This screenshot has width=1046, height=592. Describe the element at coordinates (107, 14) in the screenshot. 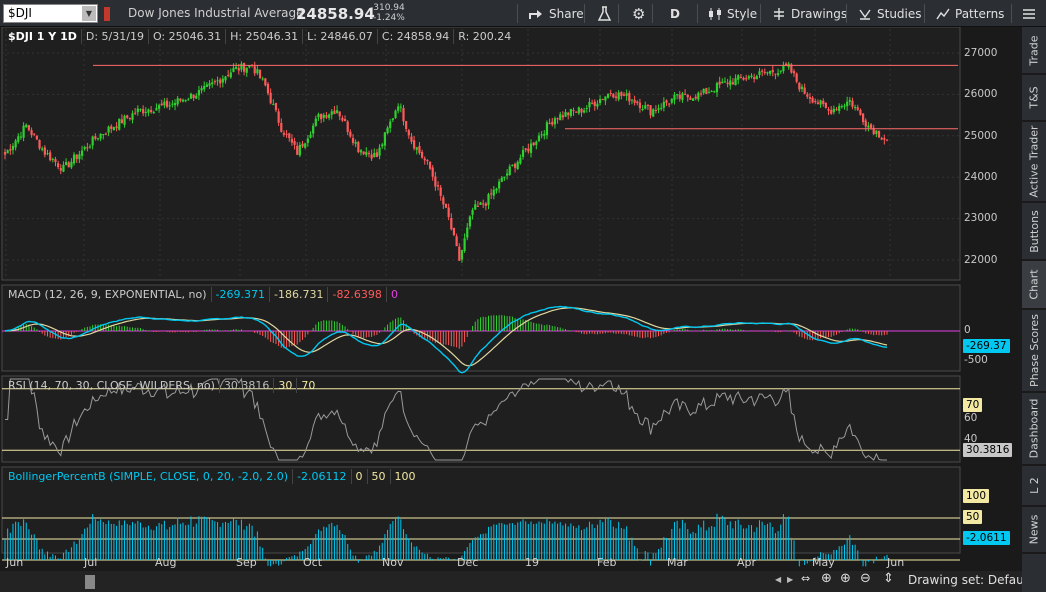

I see `flag-icon` at that location.